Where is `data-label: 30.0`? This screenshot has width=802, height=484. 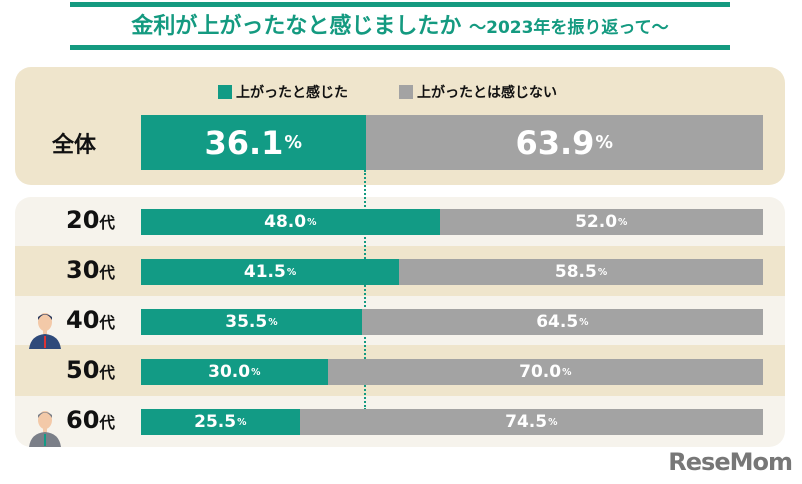
data-label: 30.0 is located at coordinates (229, 372).